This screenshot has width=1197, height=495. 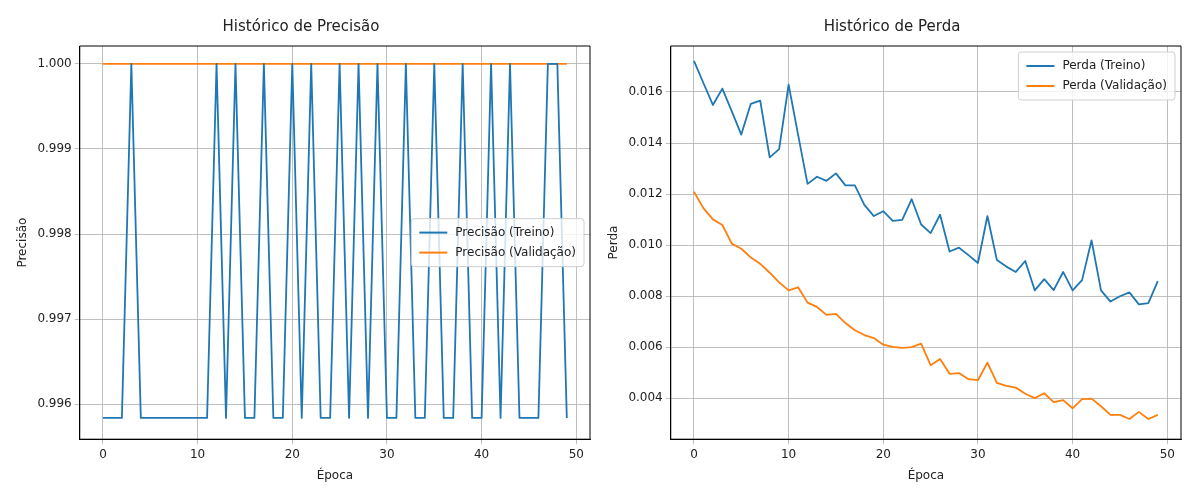 I want to click on legend-label: Precisão (Treino), so click(x=505, y=231).